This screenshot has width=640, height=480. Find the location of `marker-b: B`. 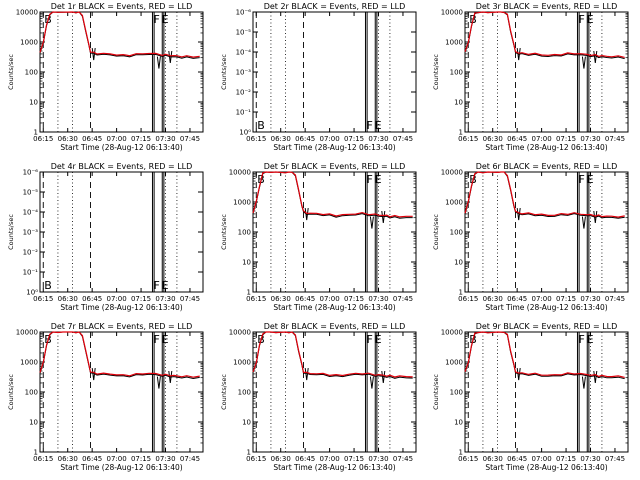

marker-b: B is located at coordinates (48, 285).